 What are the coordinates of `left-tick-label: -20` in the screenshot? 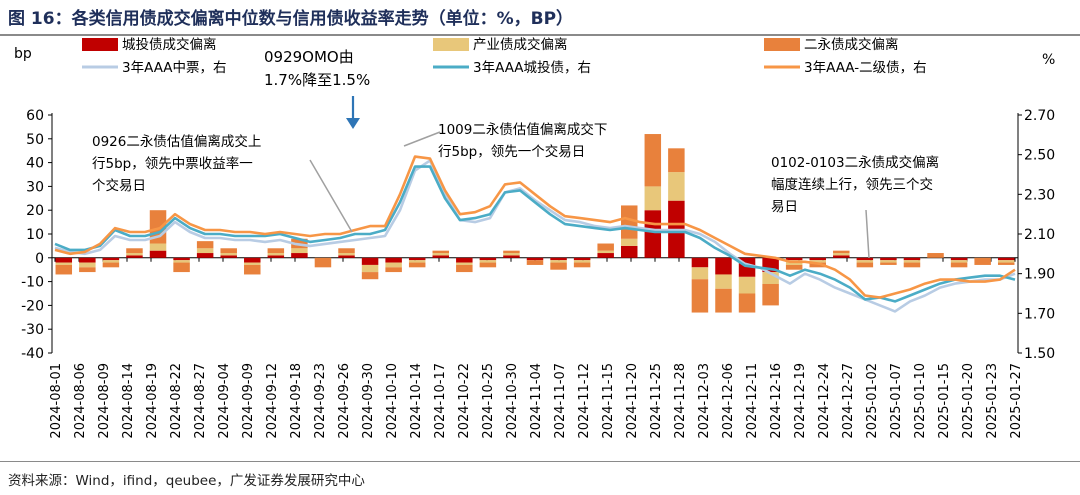 It's located at (32, 306).